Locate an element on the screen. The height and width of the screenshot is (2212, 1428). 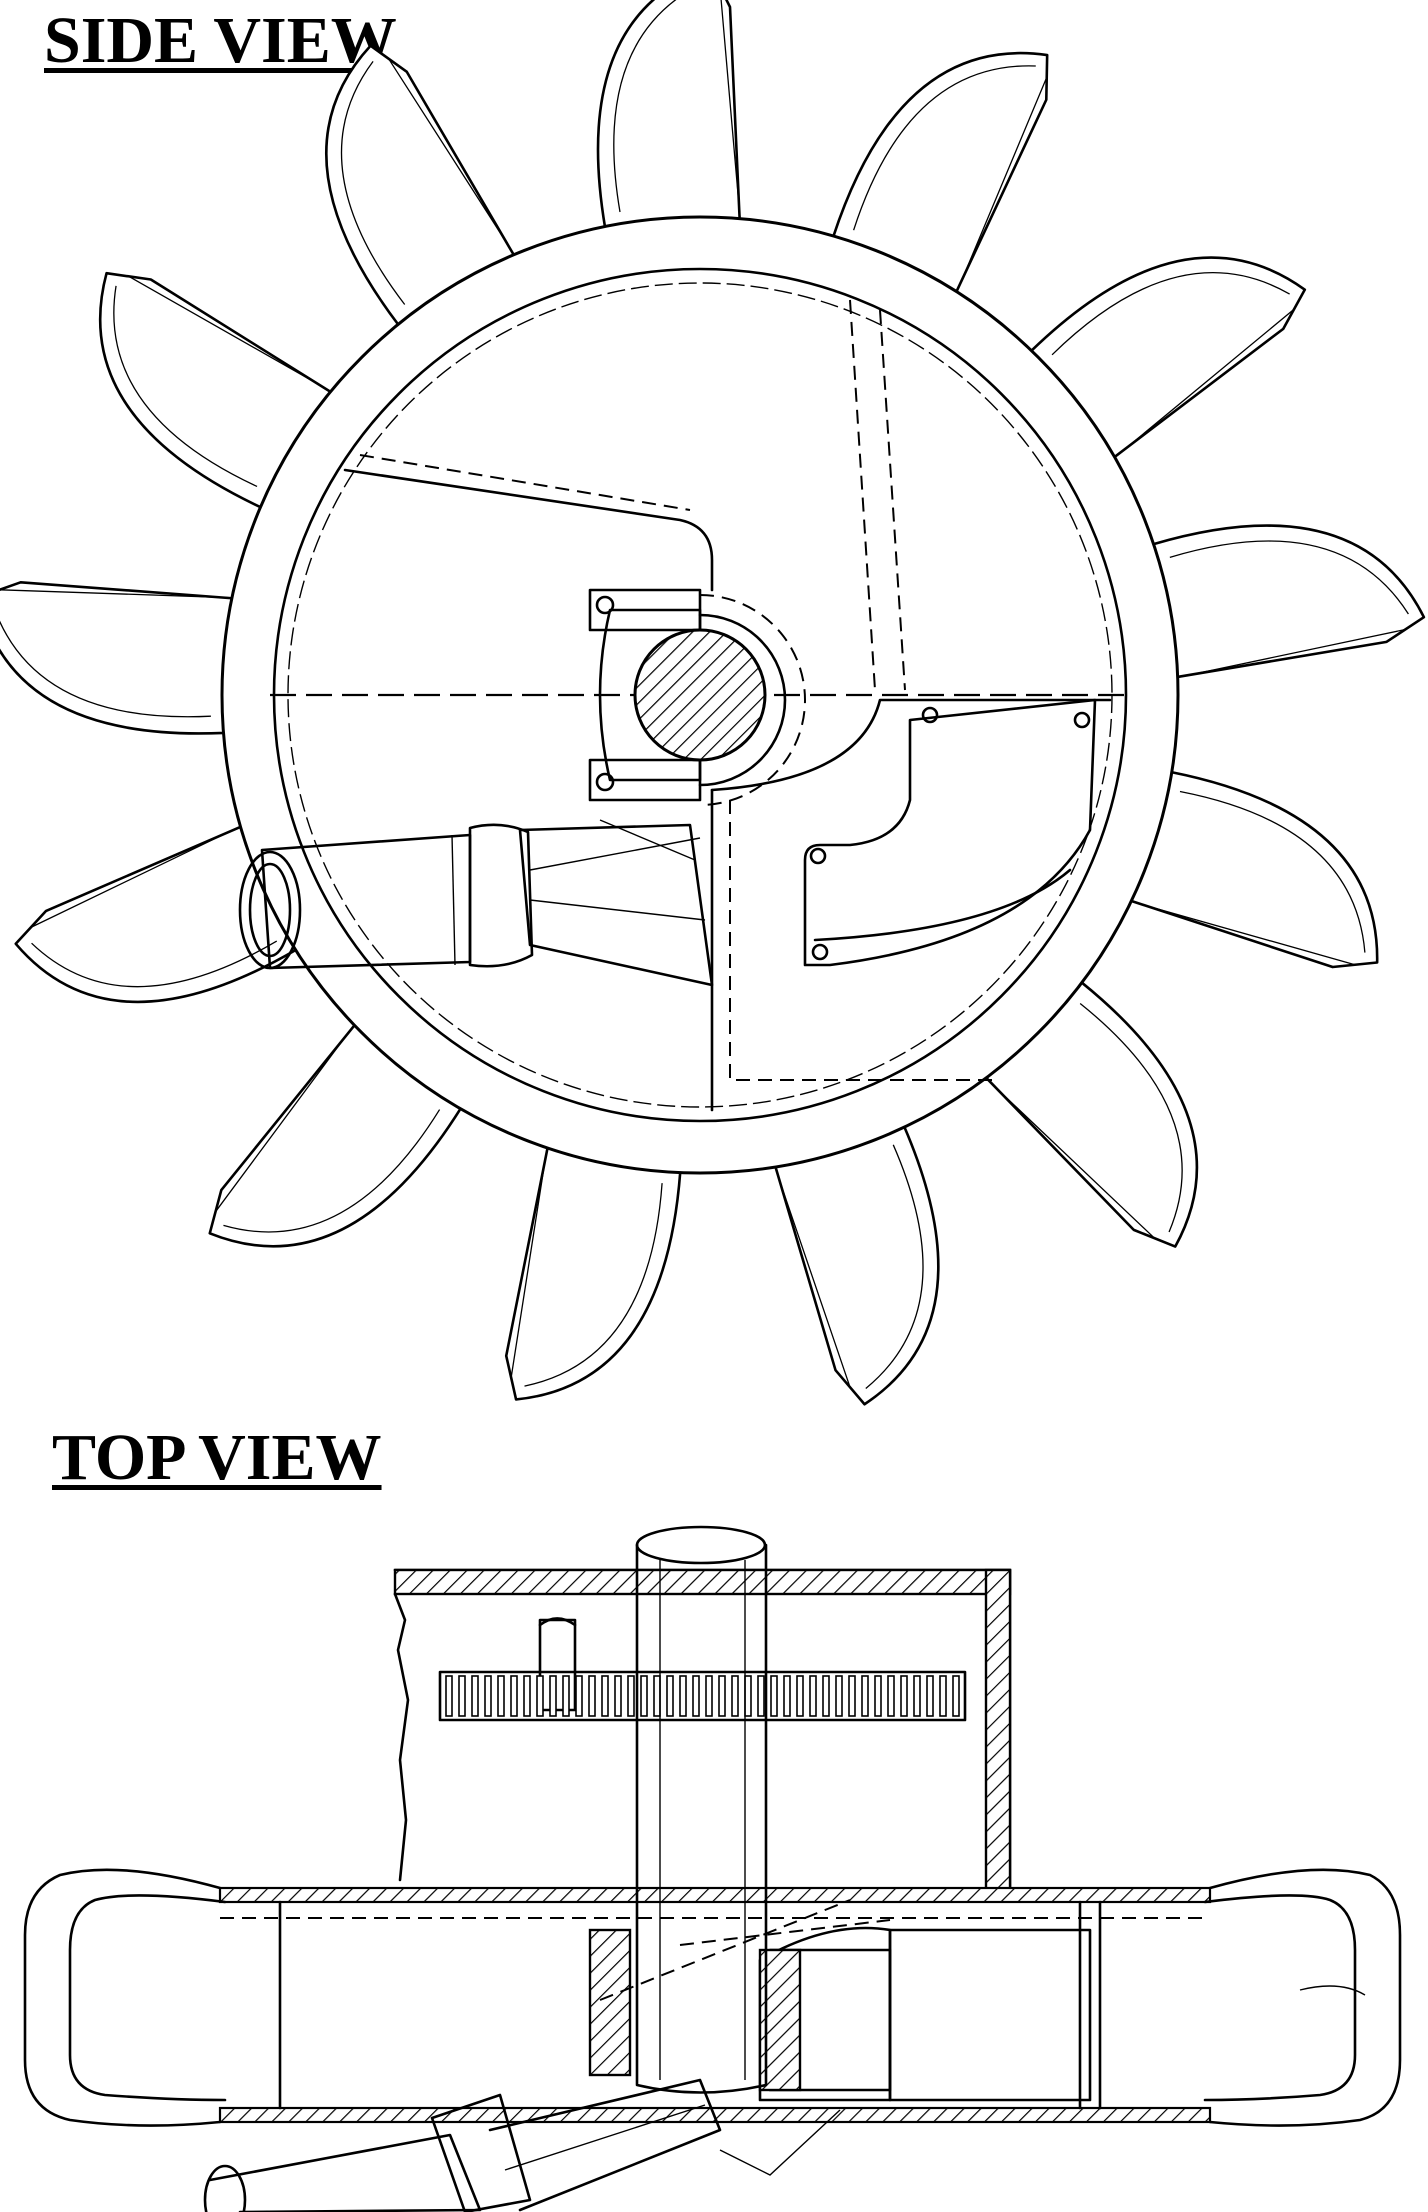
shaft-section is located at coordinates (700, 695).